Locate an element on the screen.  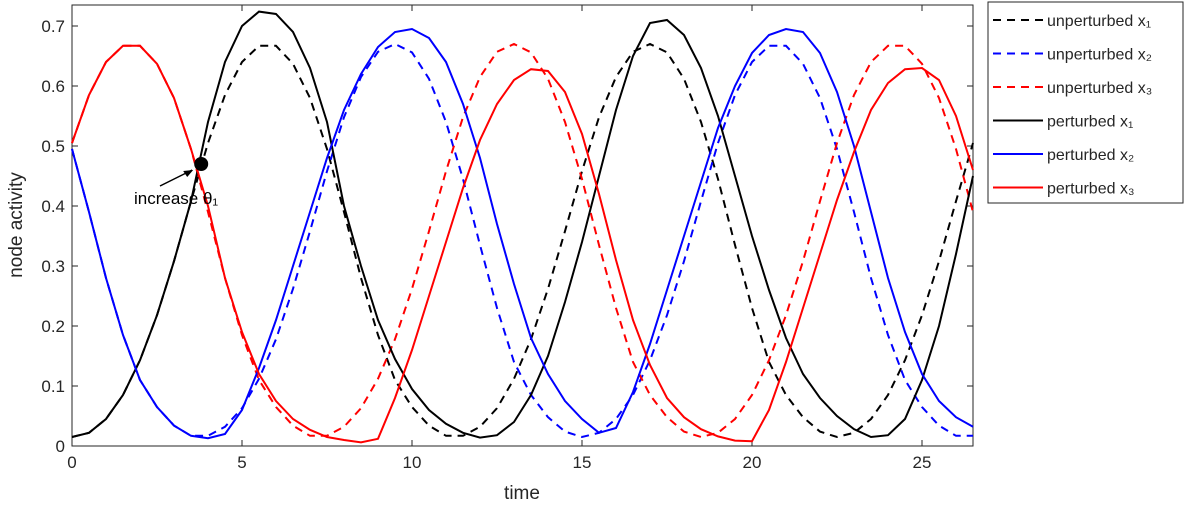
y-tick-label: 0.4 is located at coordinates (53, 206).